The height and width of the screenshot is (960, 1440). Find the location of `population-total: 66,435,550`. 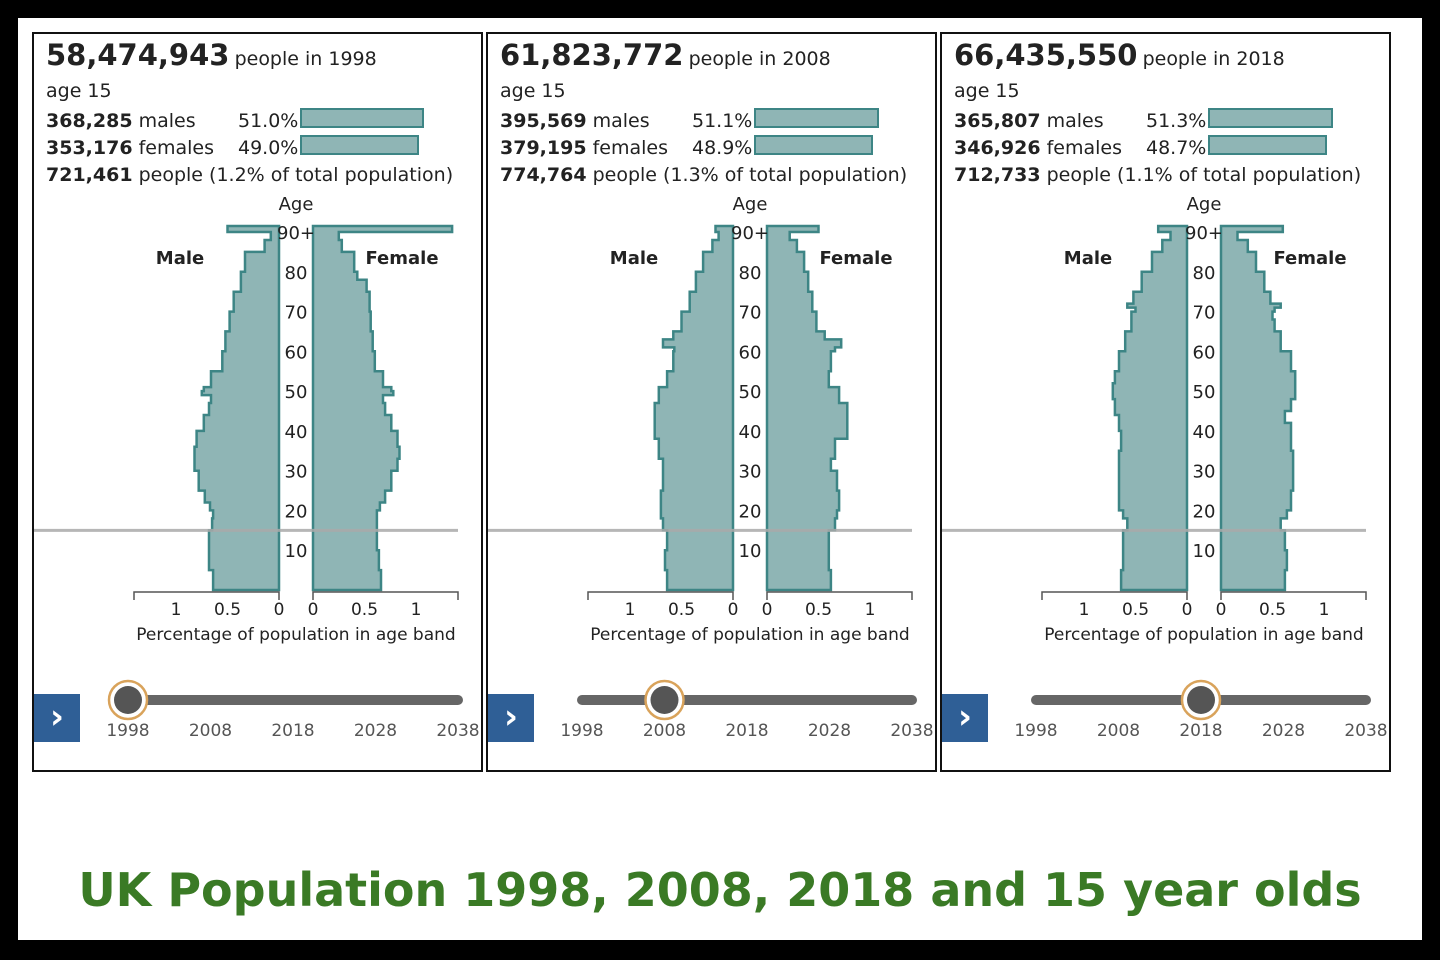

population-total: 66,435,550 is located at coordinates (1046, 55).